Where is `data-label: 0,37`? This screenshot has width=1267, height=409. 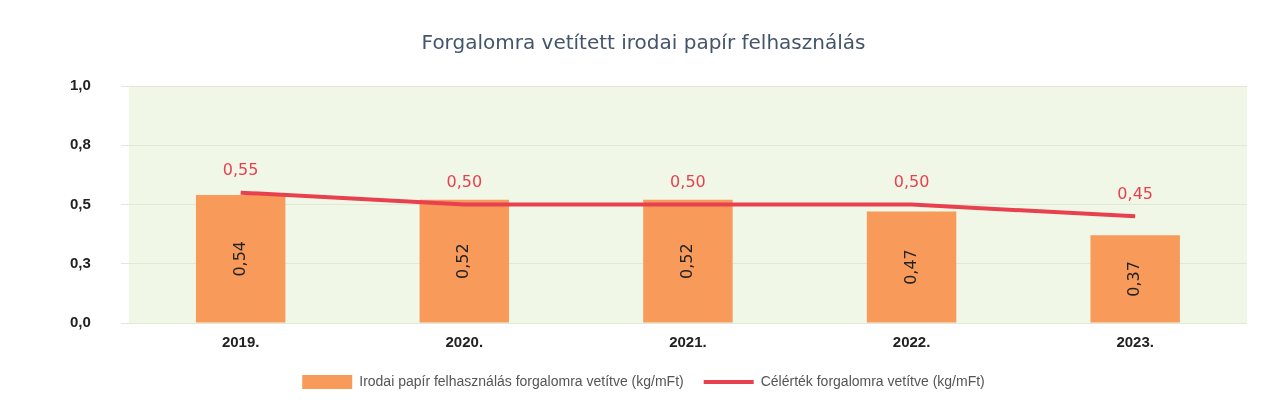 data-label: 0,37 is located at coordinates (1134, 279).